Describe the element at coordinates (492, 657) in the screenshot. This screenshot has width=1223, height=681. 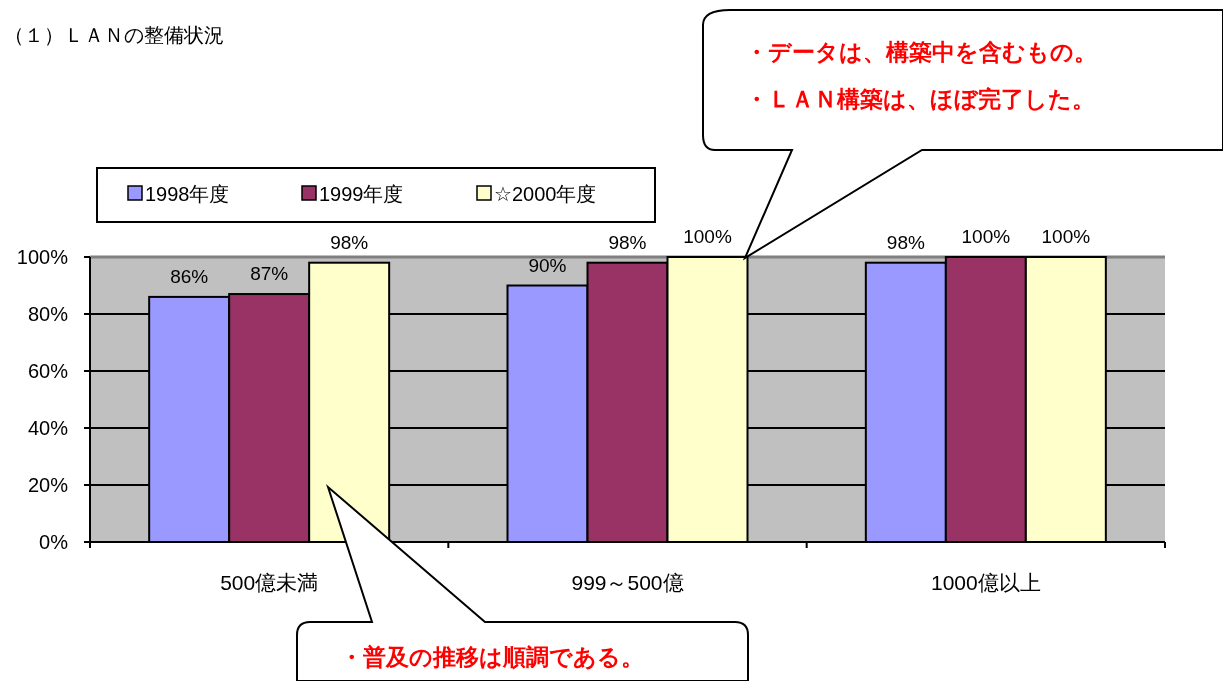
I see `text: ・普及の推移は順調である。` at that location.